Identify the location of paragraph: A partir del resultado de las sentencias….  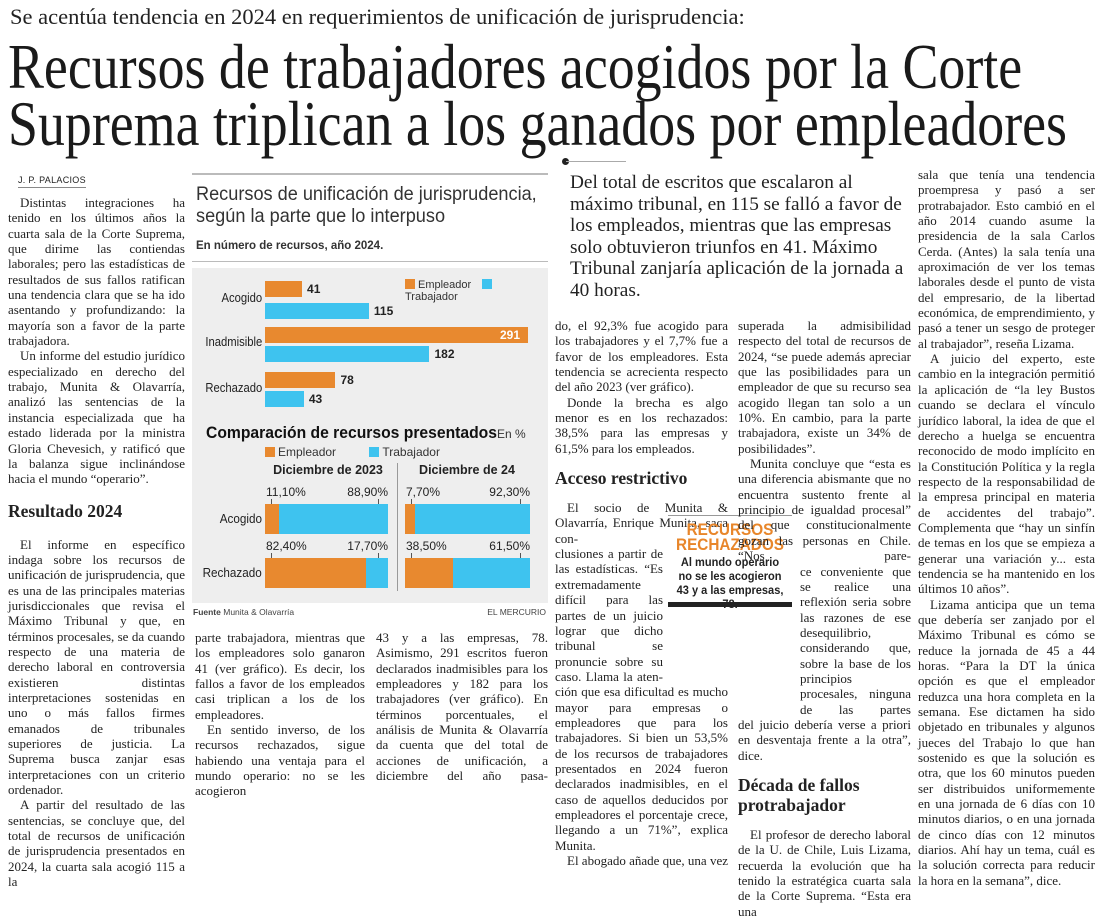
(96, 843).